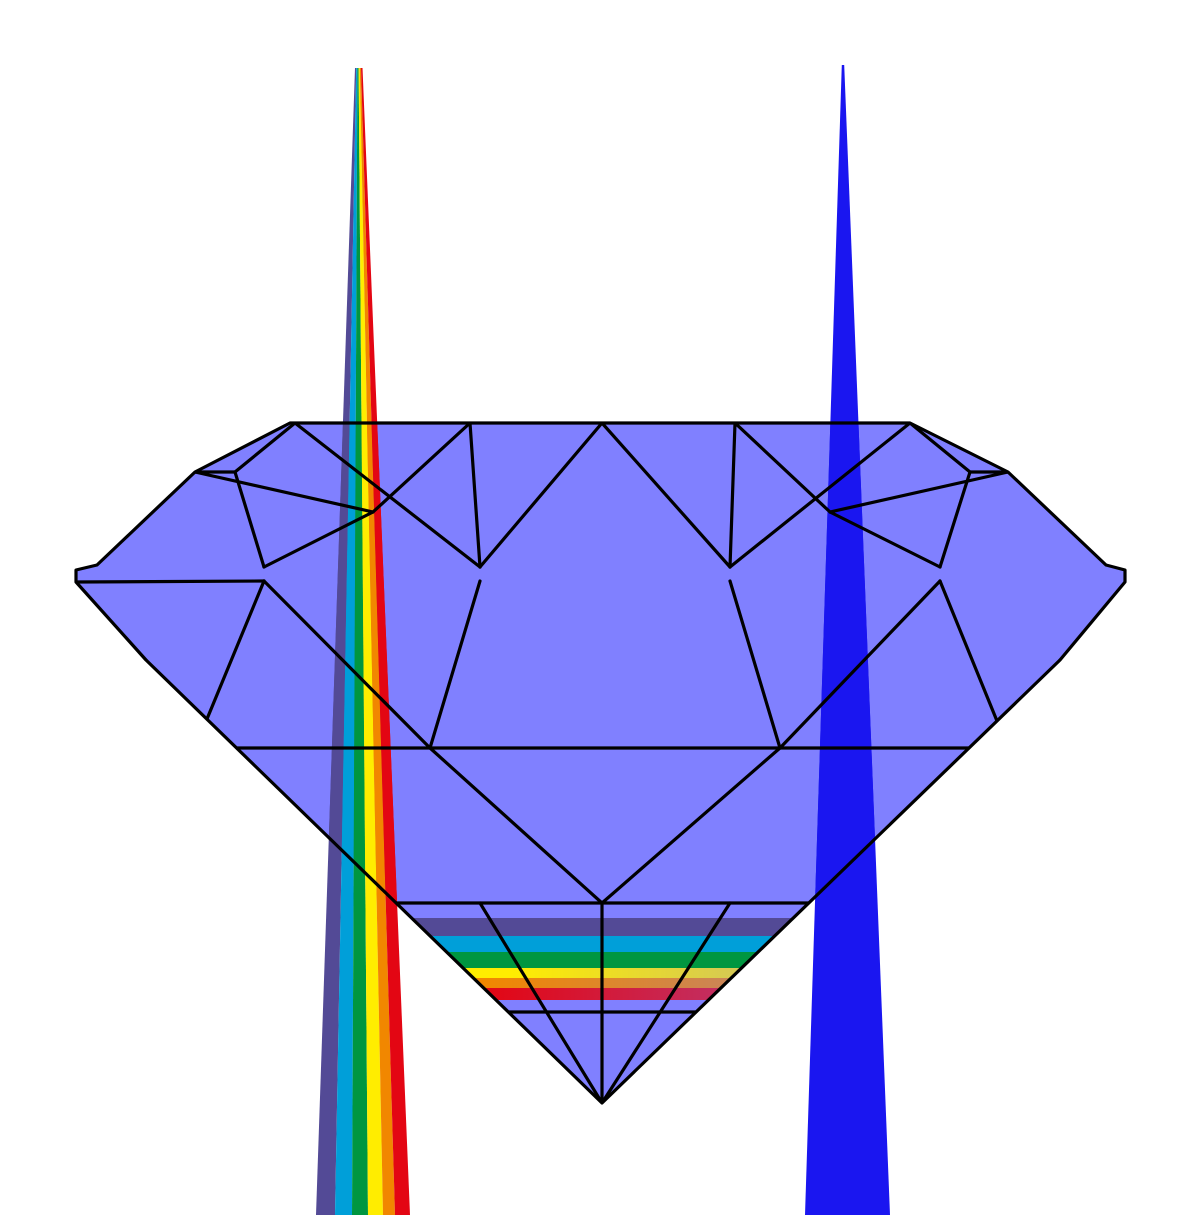 The image size is (1203, 1215). Describe the element at coordinates (720, 983) in the screenshot. I see `refracted-band-orange` at that location.